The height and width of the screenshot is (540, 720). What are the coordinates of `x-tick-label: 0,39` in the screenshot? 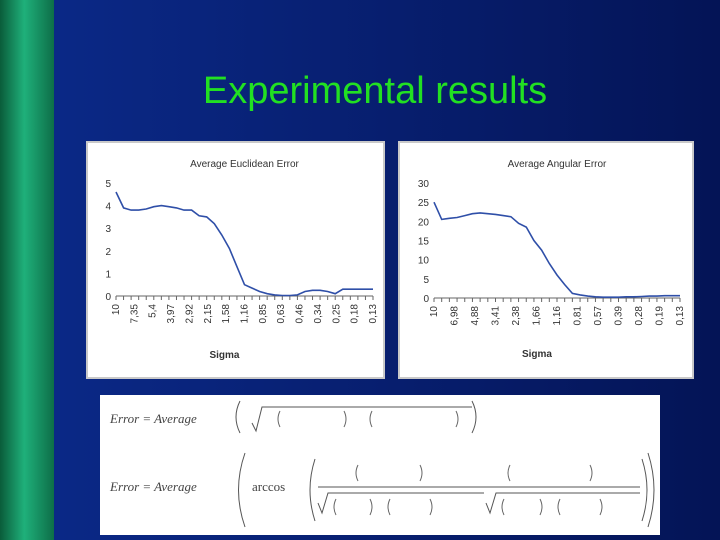 It's located at (619, 316).